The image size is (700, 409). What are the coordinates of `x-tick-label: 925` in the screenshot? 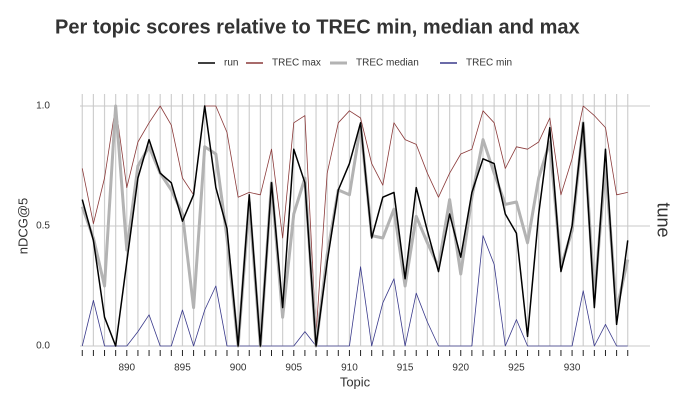 It's located at (516, 368).